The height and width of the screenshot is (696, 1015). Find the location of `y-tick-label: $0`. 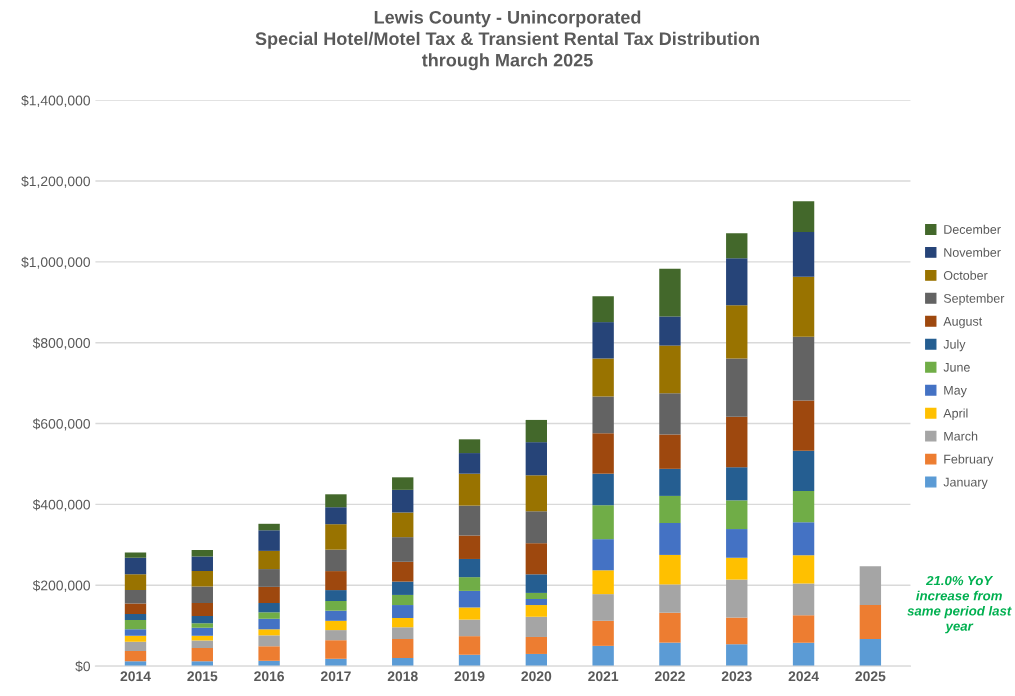

y-tick-label: $0 is located at coordinates (83, 666).